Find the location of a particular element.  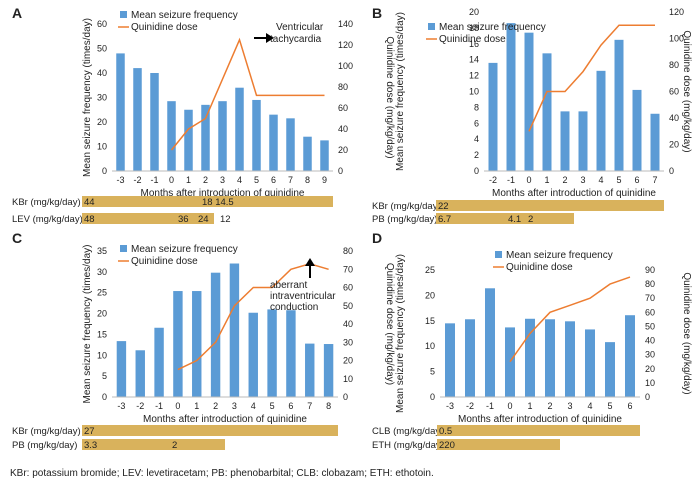

y2-tick-label: 50 is located at coordinates (650, 326).